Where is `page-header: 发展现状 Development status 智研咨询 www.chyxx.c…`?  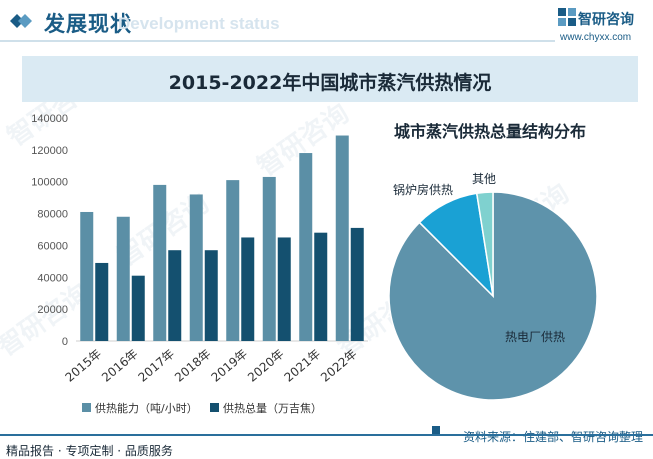
page-header: 发展现状 Development status 智研咨询 www.chyxx.c… is located at coordinates (326, 23).